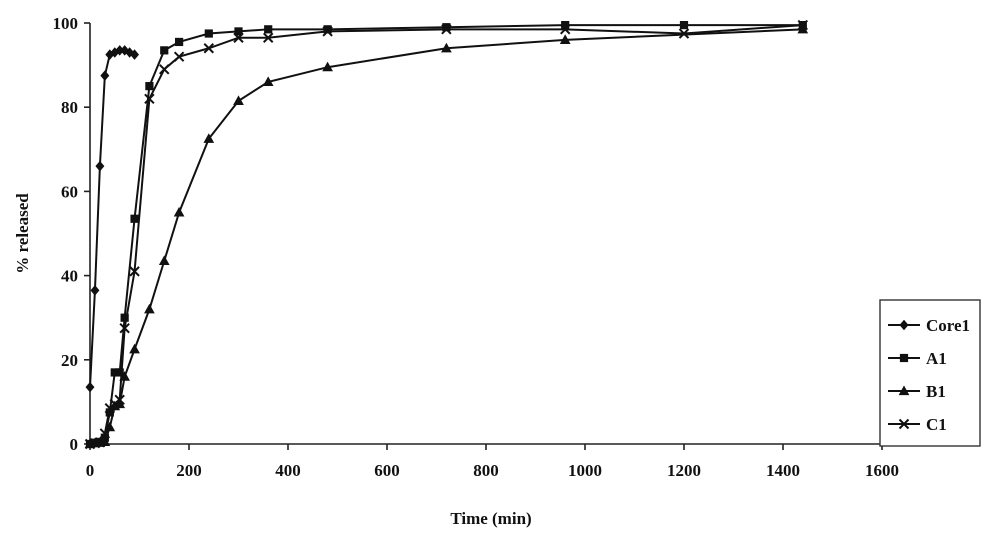  I want to click on legend-item-core1: Core1, so click(929, 325).